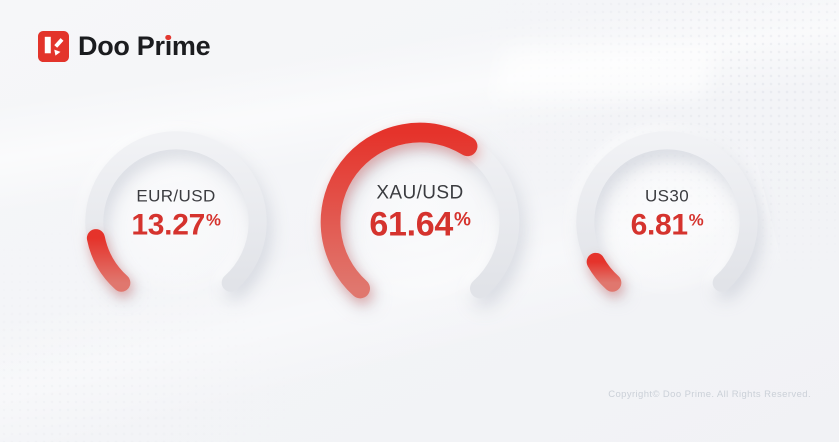 This screenshot has width=839, height=442. I want to click on instrument-label: EUR/USD, so click(176, 196).